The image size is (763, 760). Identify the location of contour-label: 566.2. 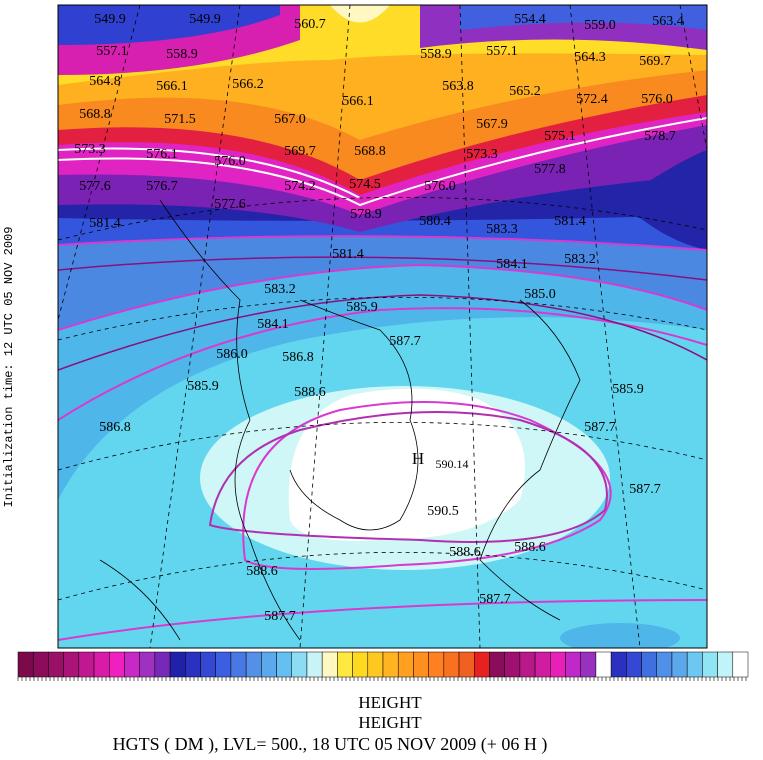
(248, 84).